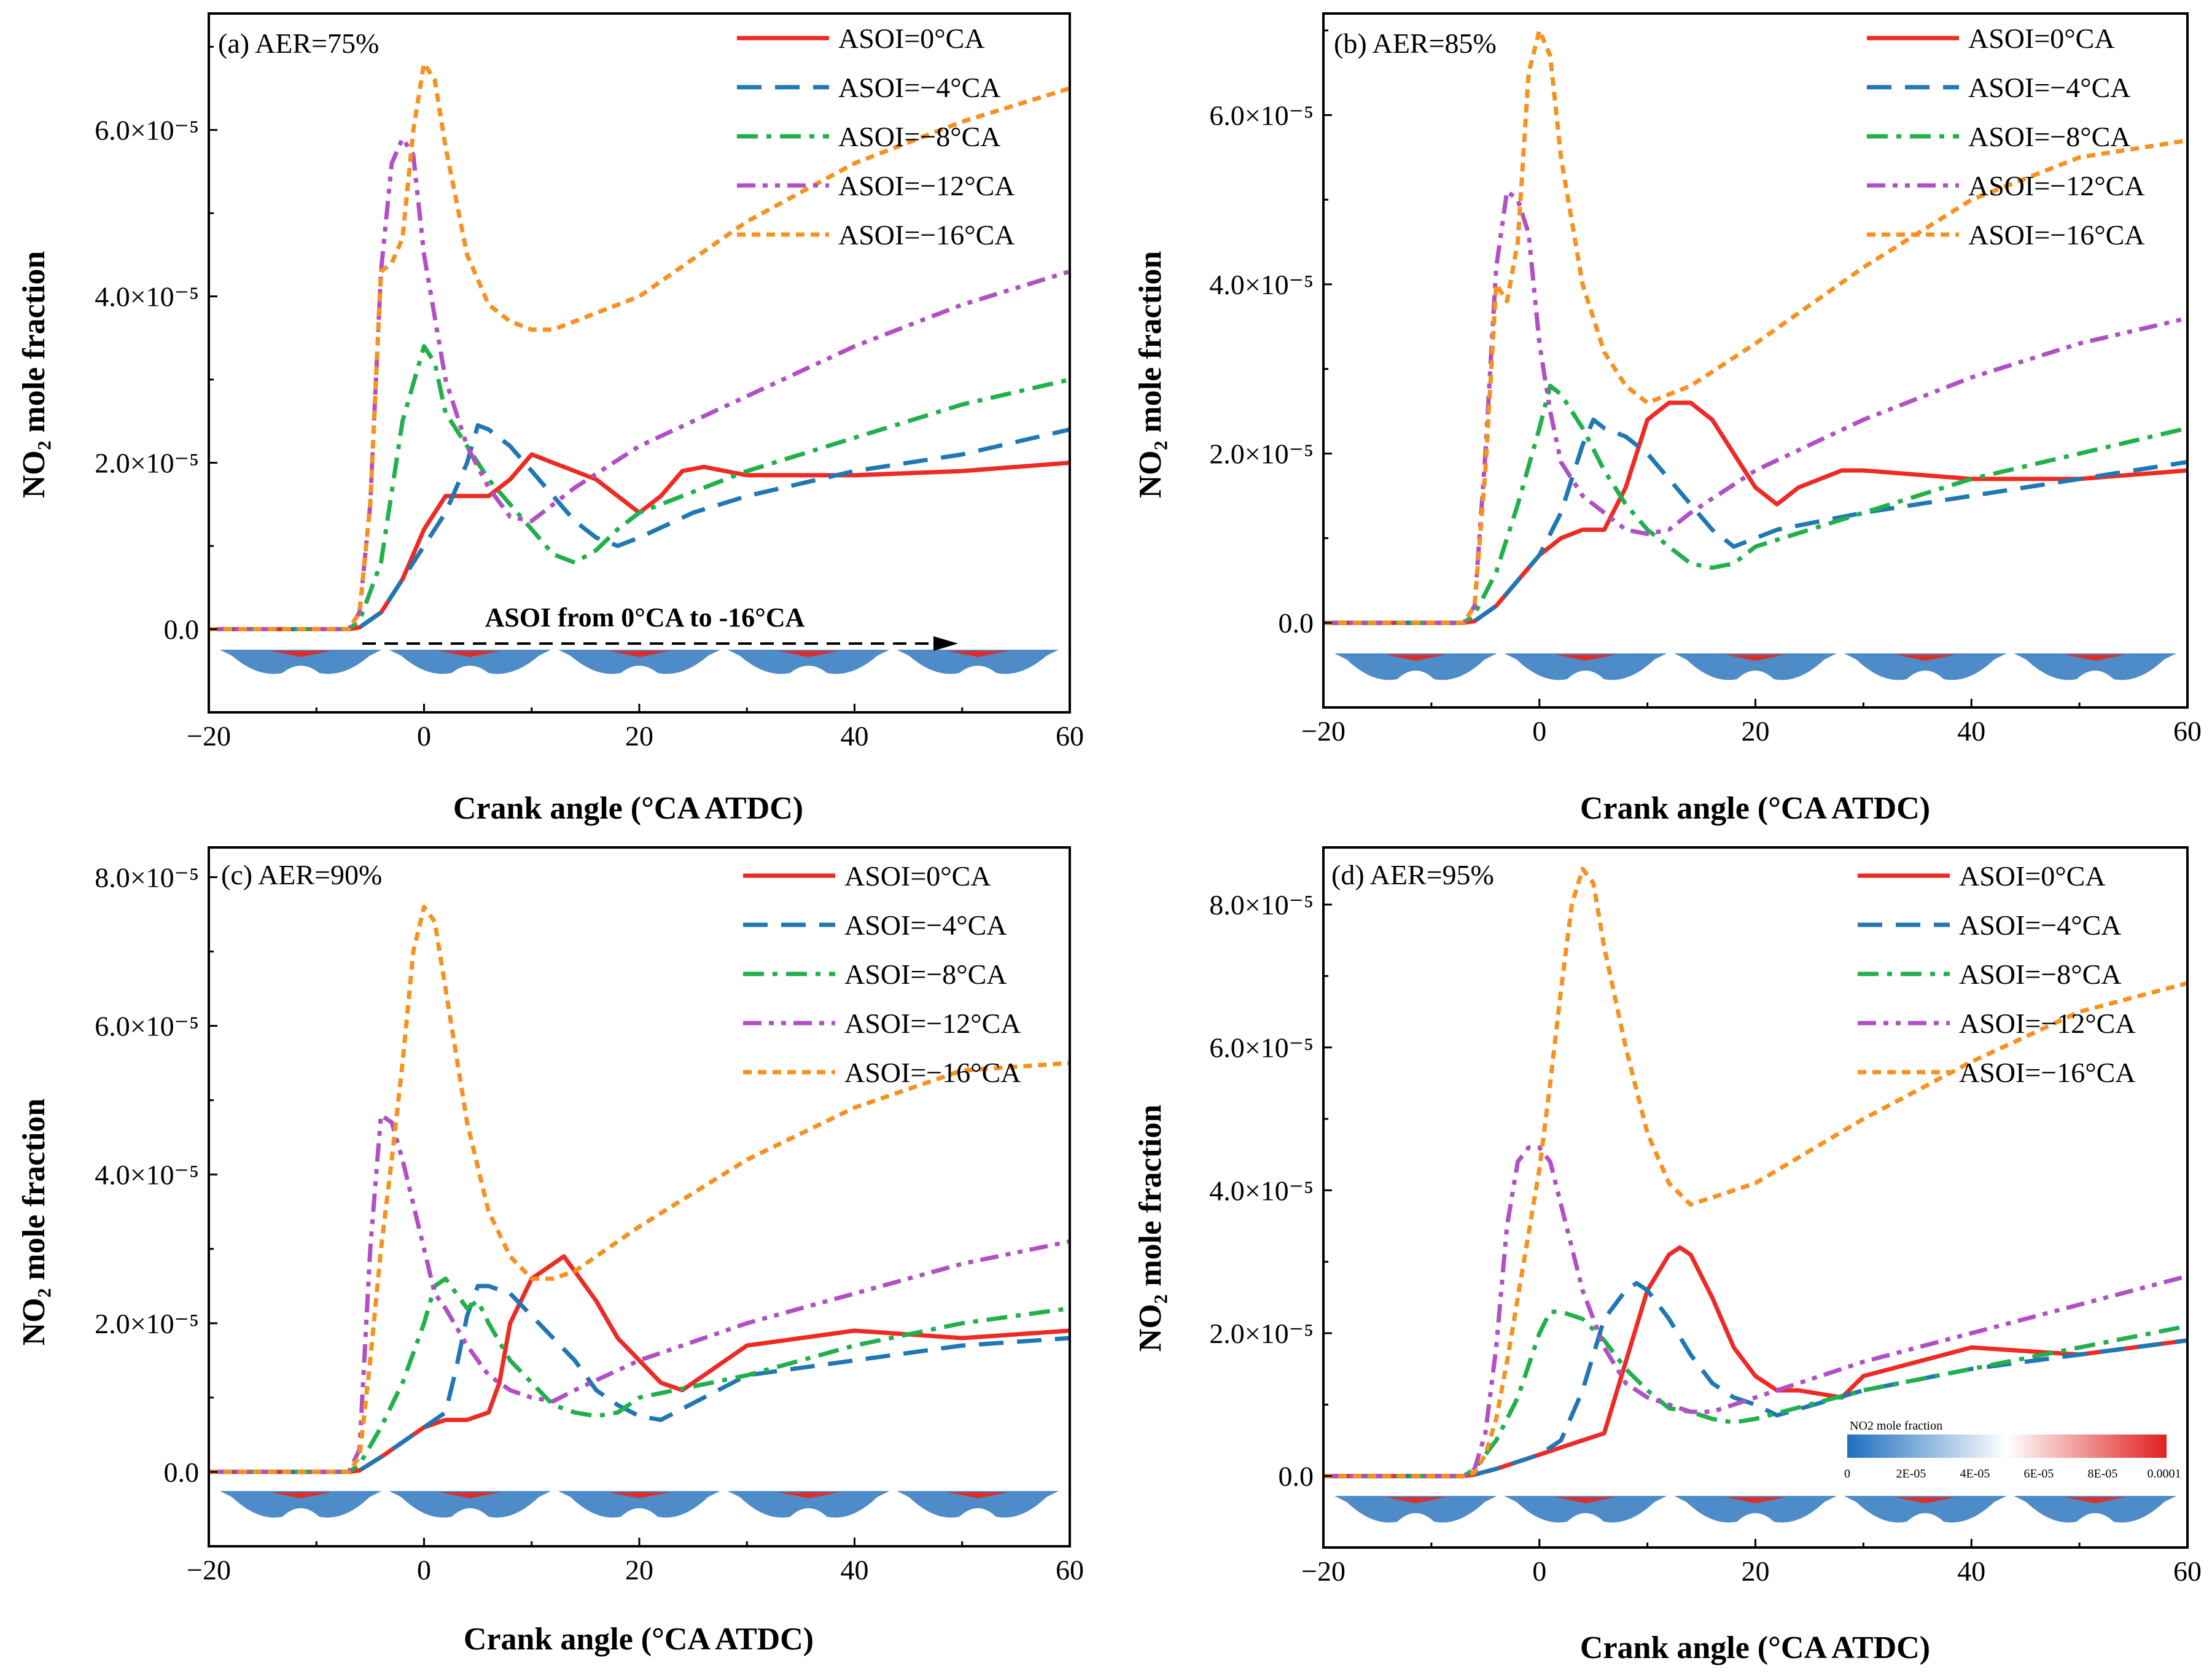  Describe the element at coordinates (2040, 925) in the screenshot. I see `legend-label-d-1: ASOI=−4°CA` at that location.